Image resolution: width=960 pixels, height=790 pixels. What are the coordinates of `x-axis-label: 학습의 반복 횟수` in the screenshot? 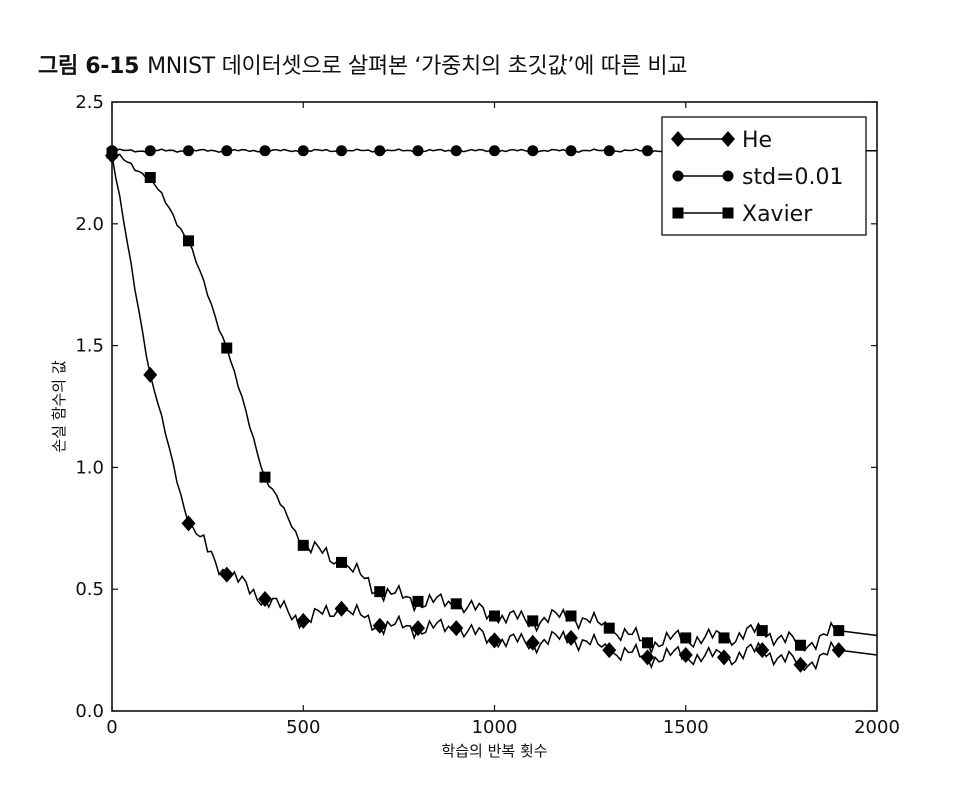 It's located at (494, 751).